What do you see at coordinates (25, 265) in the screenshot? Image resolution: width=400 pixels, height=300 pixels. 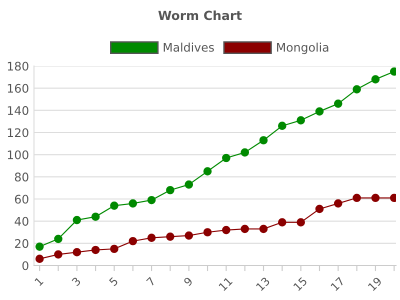 I see `y-tick-label: 0` at bounding box center [25, 265].